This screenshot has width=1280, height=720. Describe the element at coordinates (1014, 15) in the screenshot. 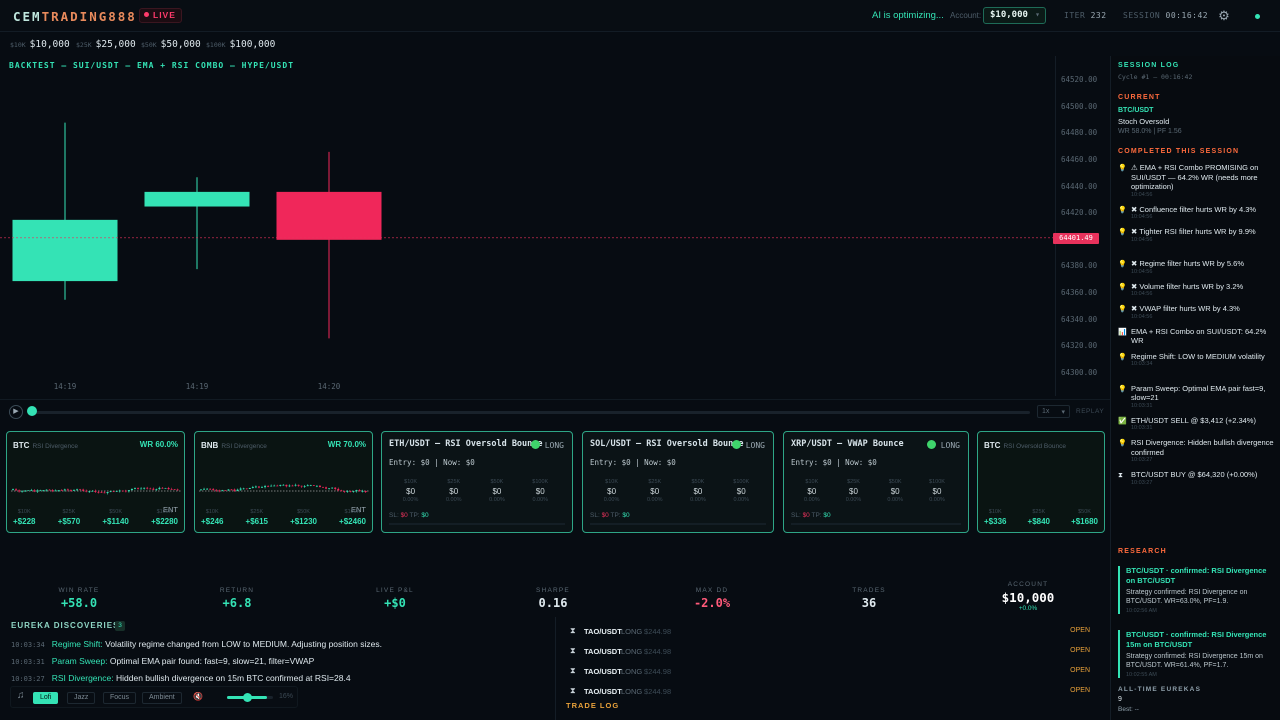

I see `account-select: $10,000 ▾` at that location.